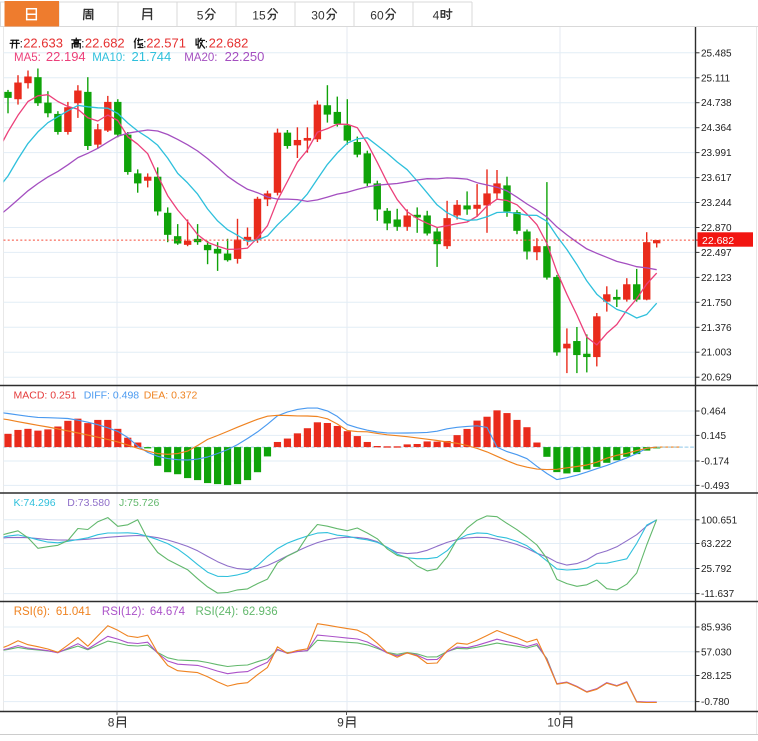 The width and height of the screenshot is (758, 741). I want to click on svg-text: 23.617, so click(716, 178).